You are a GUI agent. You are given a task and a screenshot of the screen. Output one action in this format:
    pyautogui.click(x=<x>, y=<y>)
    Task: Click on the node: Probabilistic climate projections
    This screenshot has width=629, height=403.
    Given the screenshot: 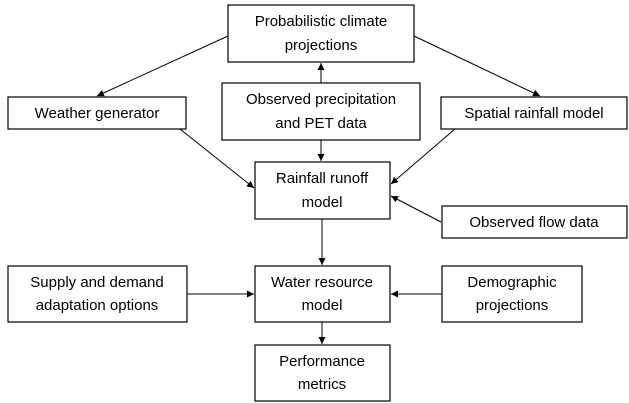 What is the action you would take?
    pyautogui.click(x=321, y=33)
    